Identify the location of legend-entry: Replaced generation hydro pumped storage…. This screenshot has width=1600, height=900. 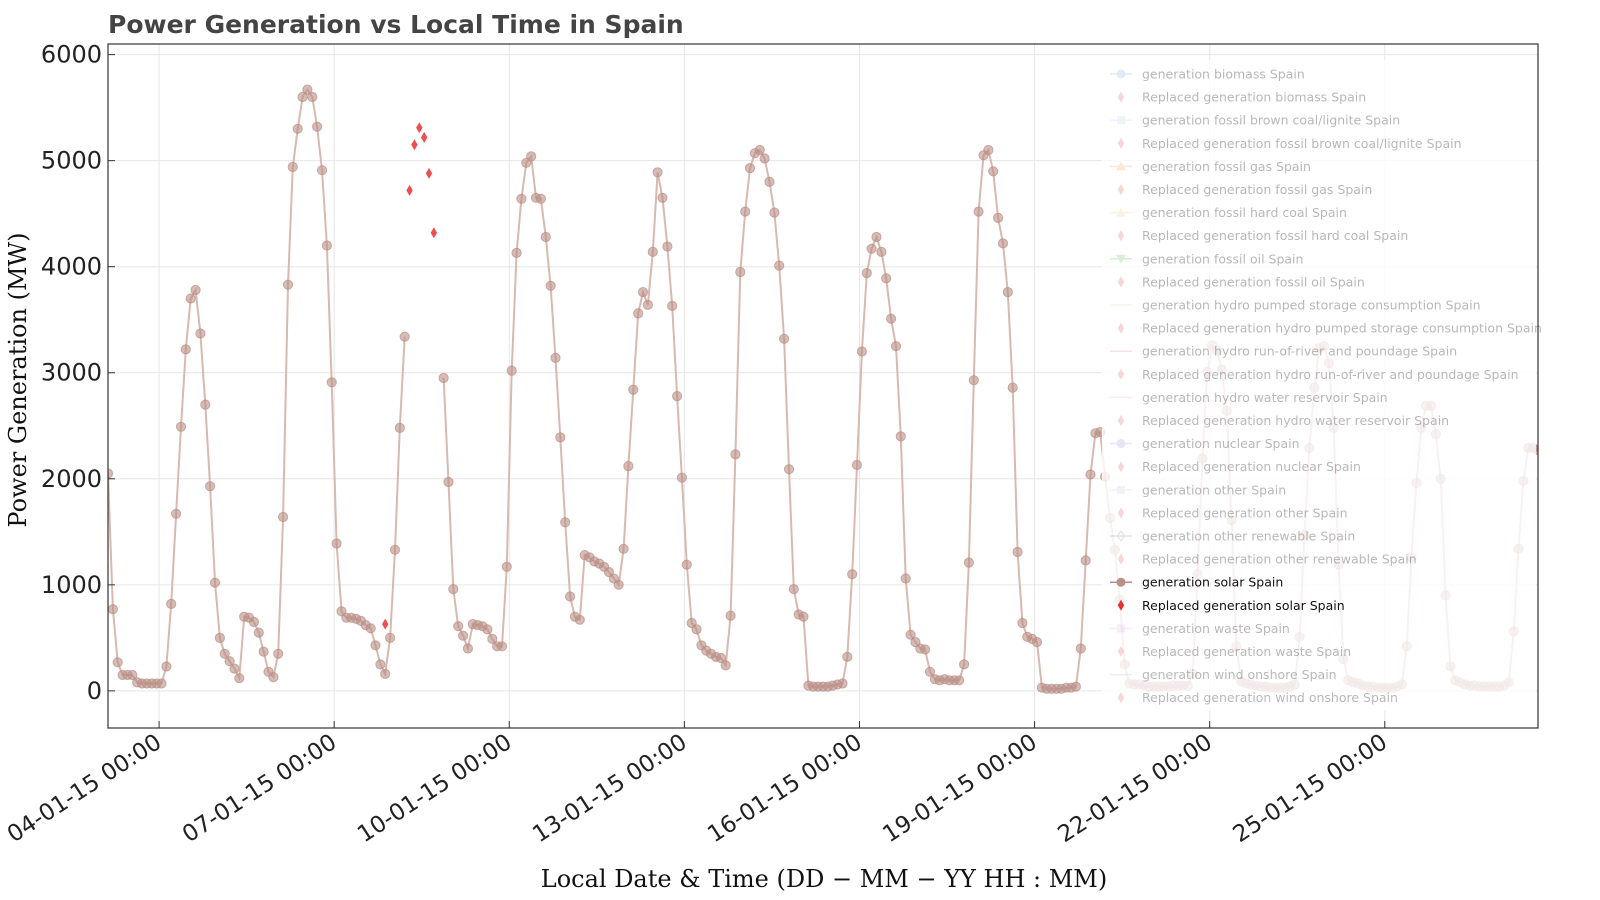
(1329, 328).